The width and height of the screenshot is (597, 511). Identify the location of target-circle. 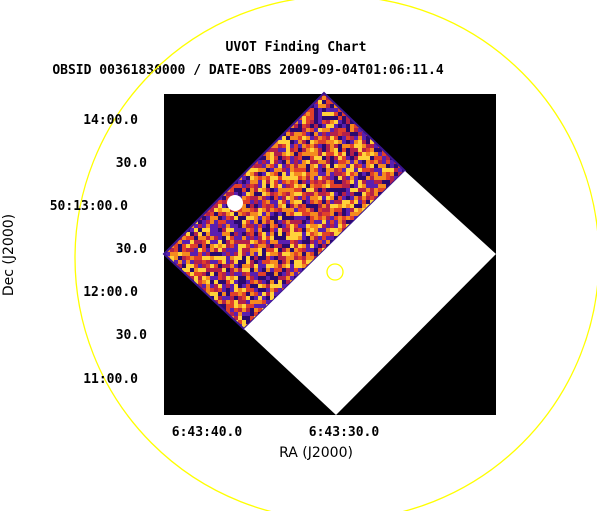
(335, 272).